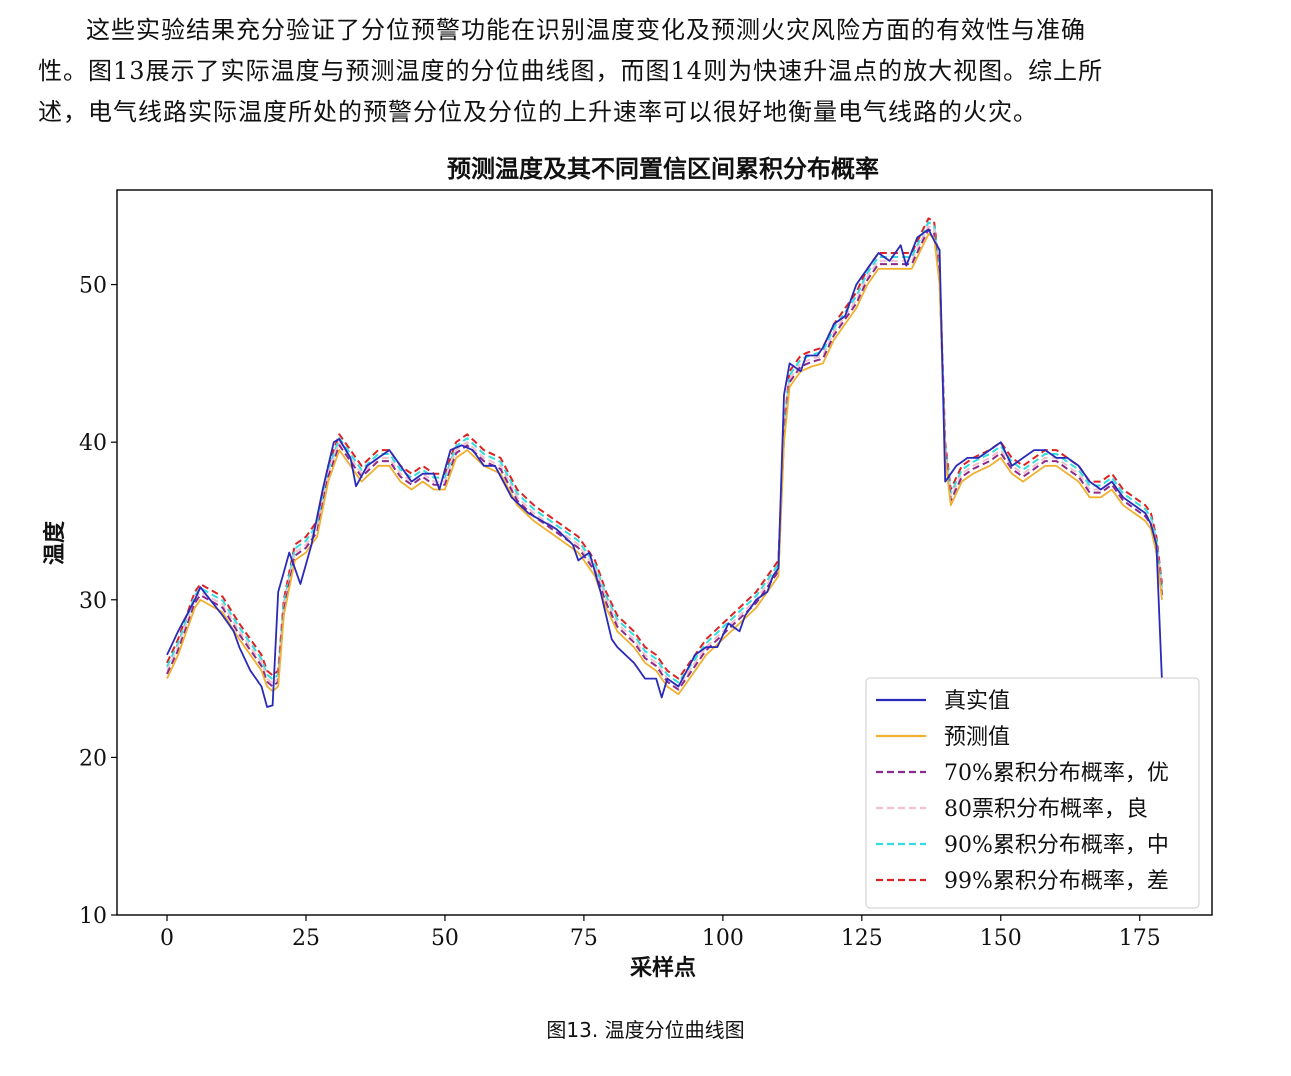  I want to click on legend-label: 真实值, so click(977, 701).